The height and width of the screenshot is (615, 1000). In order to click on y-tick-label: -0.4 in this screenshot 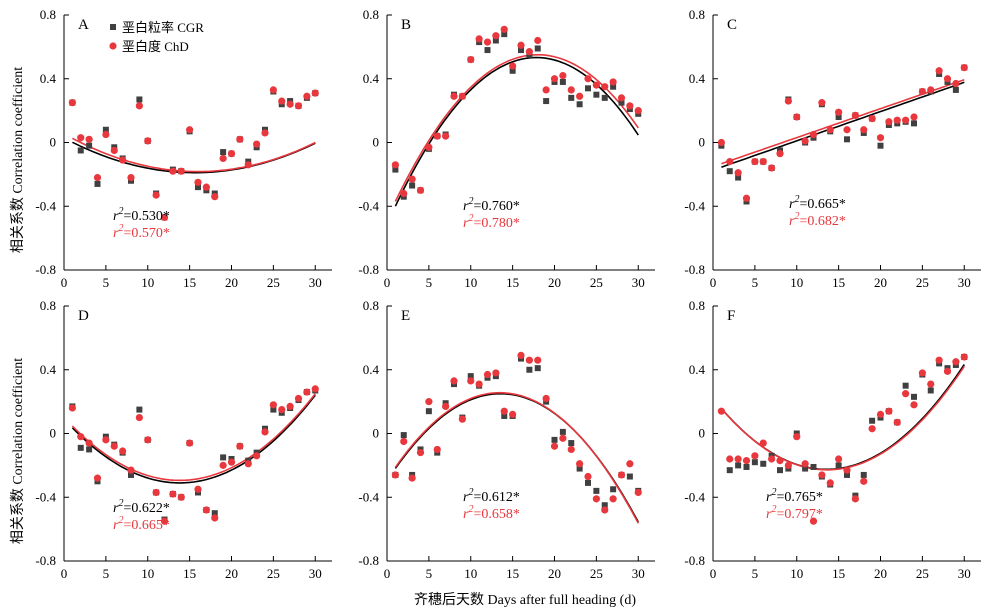, I will do `click(45, 205)`.